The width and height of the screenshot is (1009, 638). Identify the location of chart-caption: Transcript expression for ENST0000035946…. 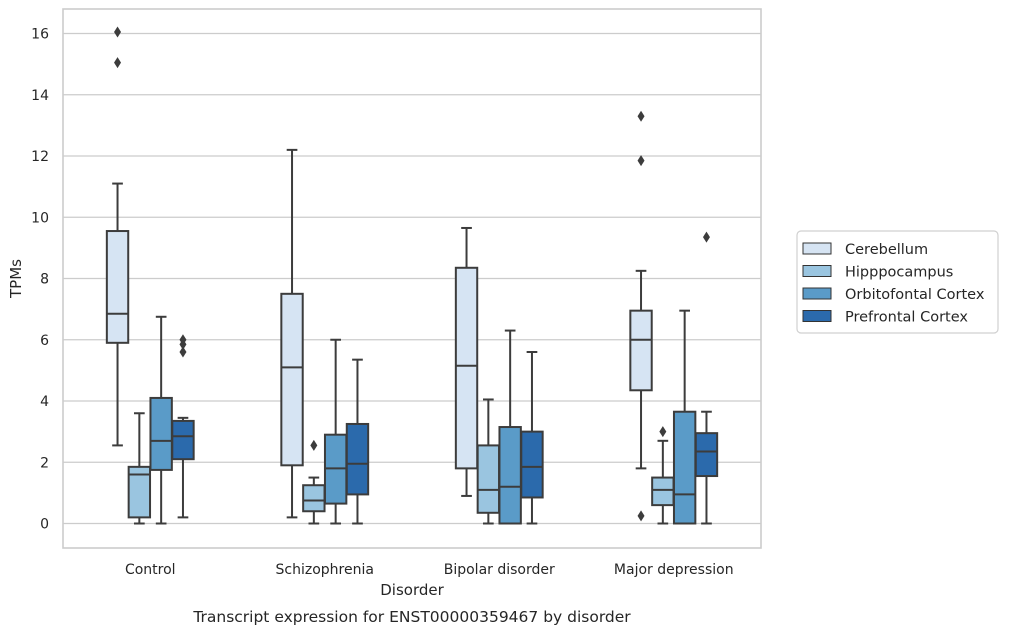
(411, 617).